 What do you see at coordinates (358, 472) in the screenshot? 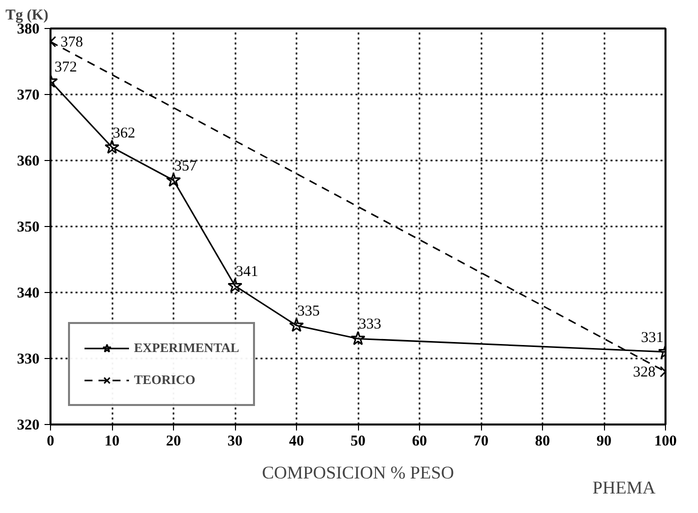
I see `x-axis-title: COMPOSICION % PESO` at bounding box center [358, 472].